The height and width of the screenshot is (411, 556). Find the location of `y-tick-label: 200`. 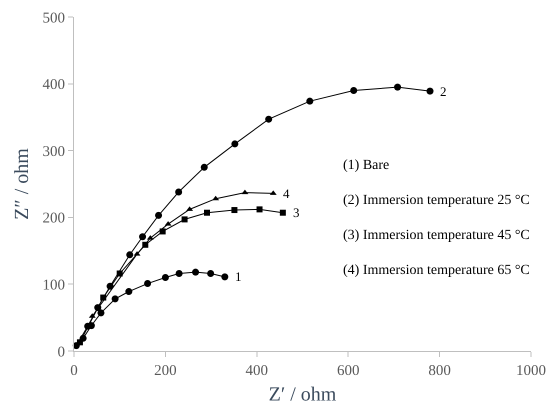

y-tick-label: 200 is located at coordinates (53, 218).